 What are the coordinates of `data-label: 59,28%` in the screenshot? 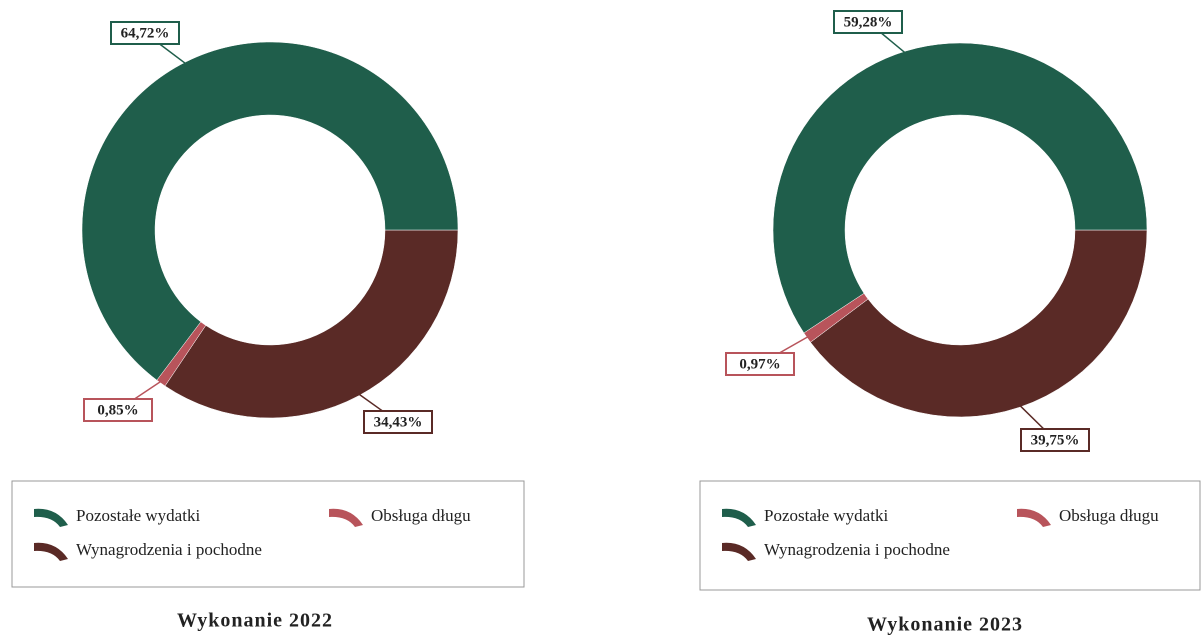 It's located at (868, 22).